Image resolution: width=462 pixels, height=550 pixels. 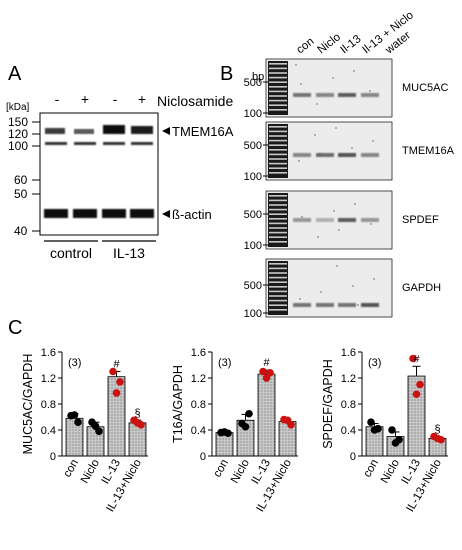 What do you see at coordinates (85, 99) in the screenshot?
I see `sign-lane-2: +` at bounding box center [85, 99].